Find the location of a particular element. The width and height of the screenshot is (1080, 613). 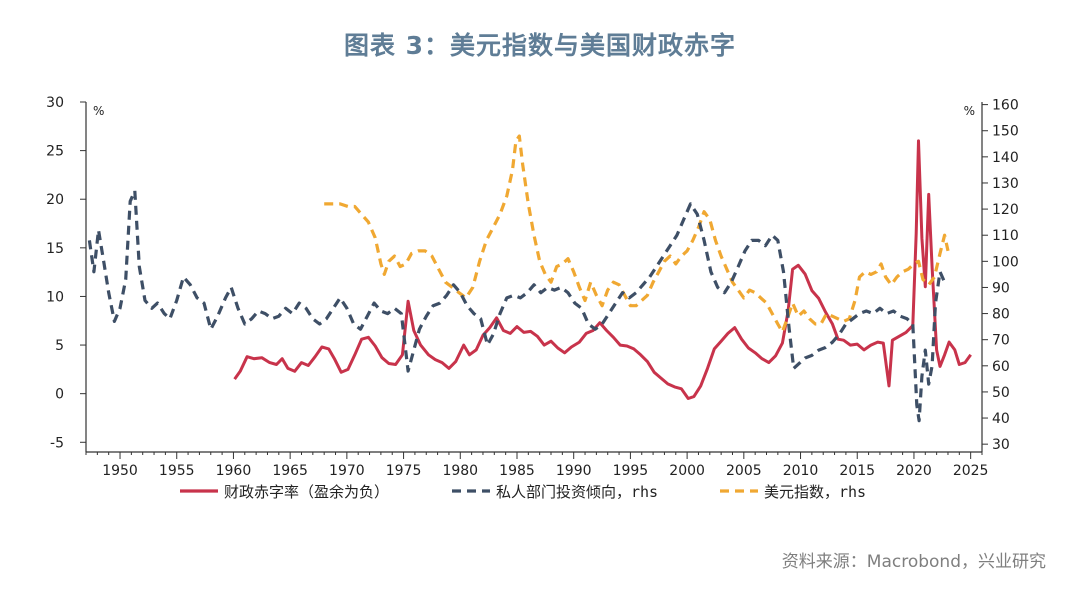

x-tick-label: 2010 is located at coordinates (801, 471).